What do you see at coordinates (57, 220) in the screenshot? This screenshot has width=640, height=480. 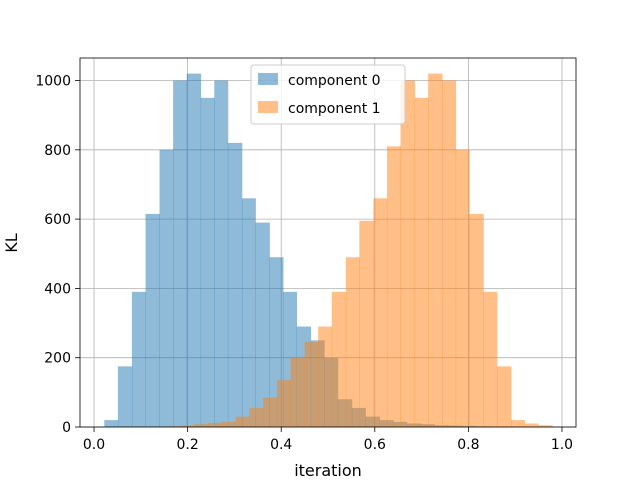 I see `y-tick-label: 600` at bounding box center [57, 220].